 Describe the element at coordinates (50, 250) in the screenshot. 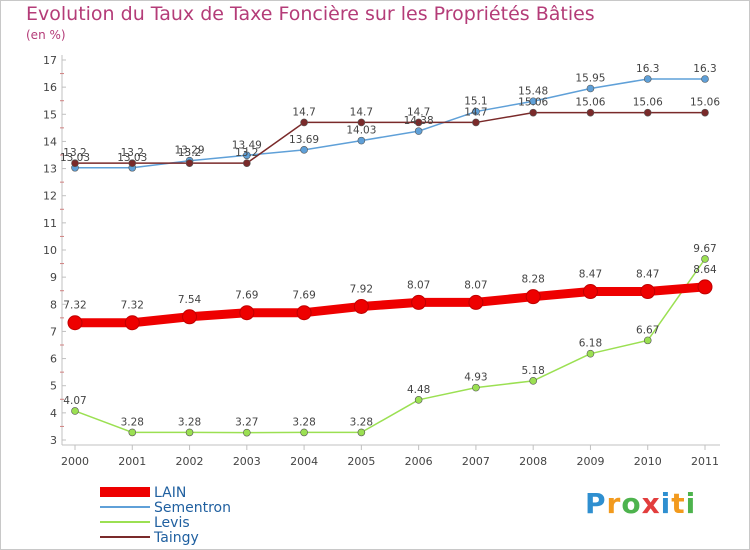

I see `y-tick-label: 10` at that location.